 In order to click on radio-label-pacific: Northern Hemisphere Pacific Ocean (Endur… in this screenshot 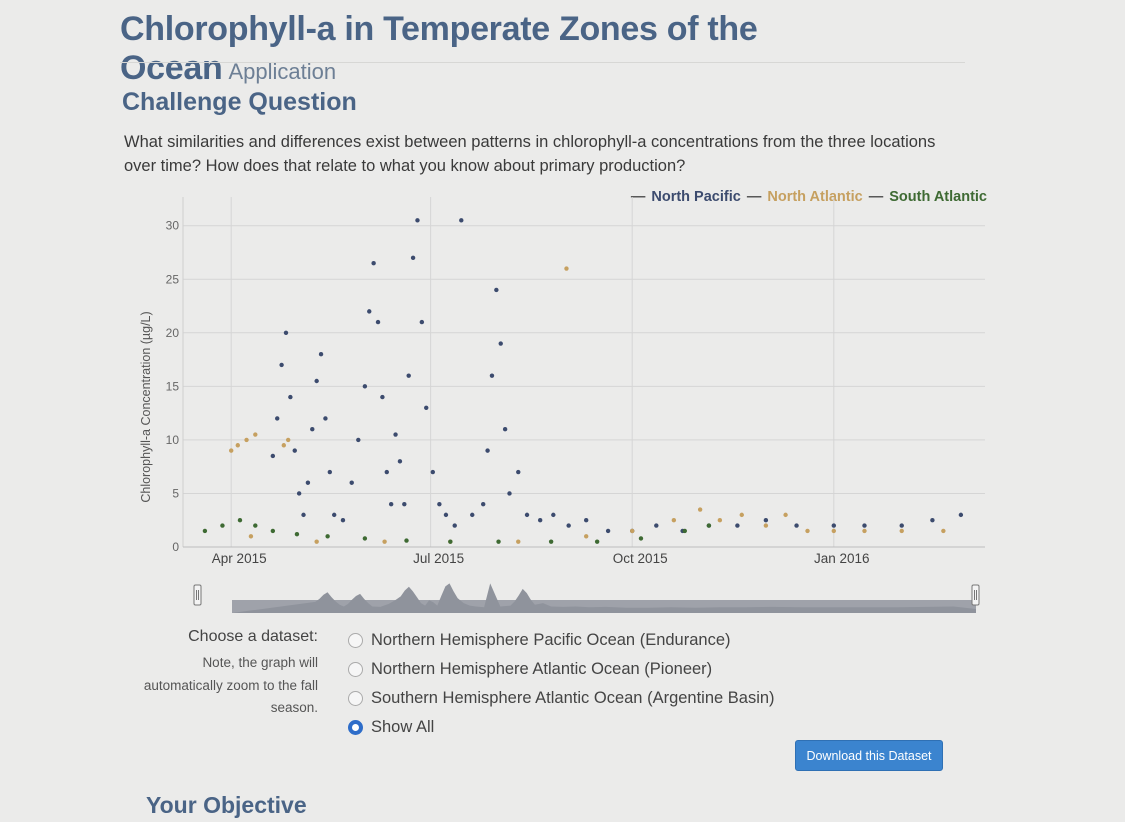, I will do `click(551, 640)`.